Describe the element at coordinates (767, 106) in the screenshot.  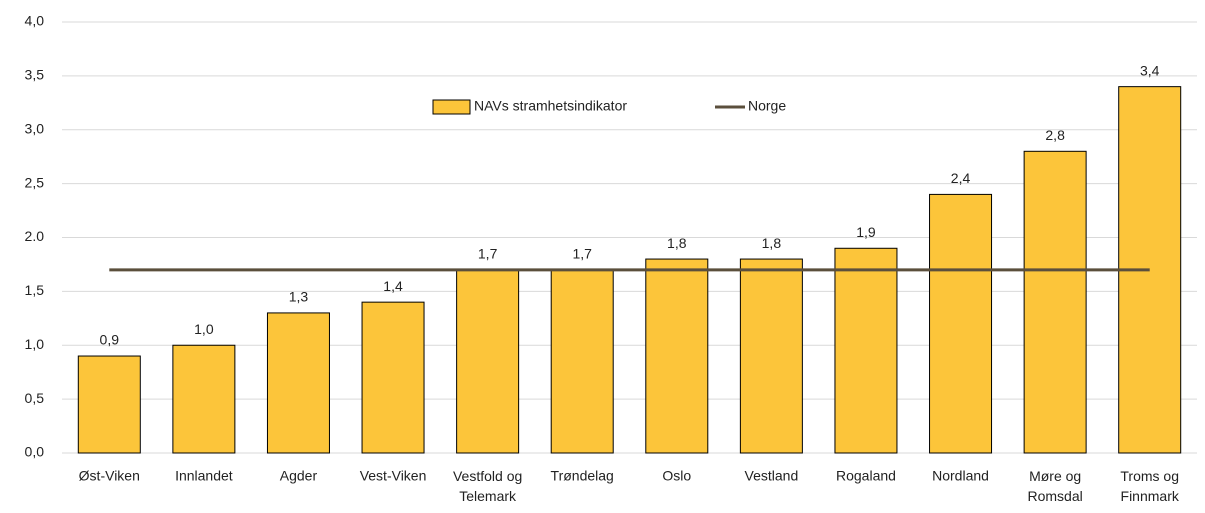
I see `legend-label: Norge` at that location.